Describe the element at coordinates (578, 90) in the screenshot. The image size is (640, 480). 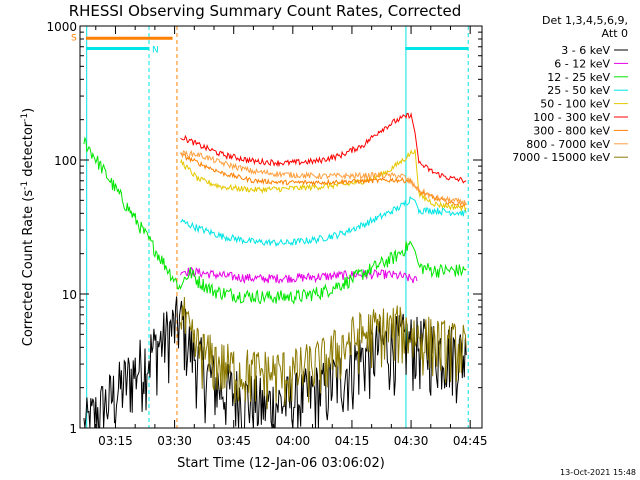
I see `legend-label-4: 25 - 50 keV` at that location.